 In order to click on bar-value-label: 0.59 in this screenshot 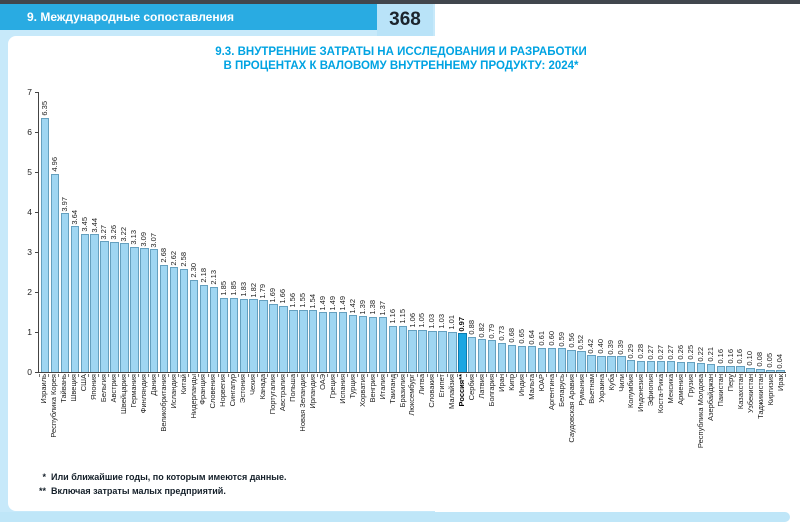, I will do `click(562, 339)`.